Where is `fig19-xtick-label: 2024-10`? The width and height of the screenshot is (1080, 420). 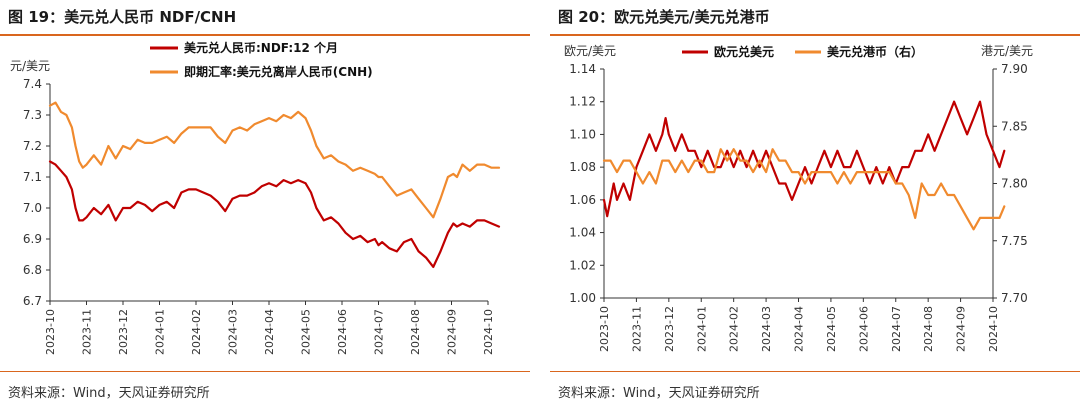
fig19-xtick-label: 2024-10 is located at coordinates (488, 332).